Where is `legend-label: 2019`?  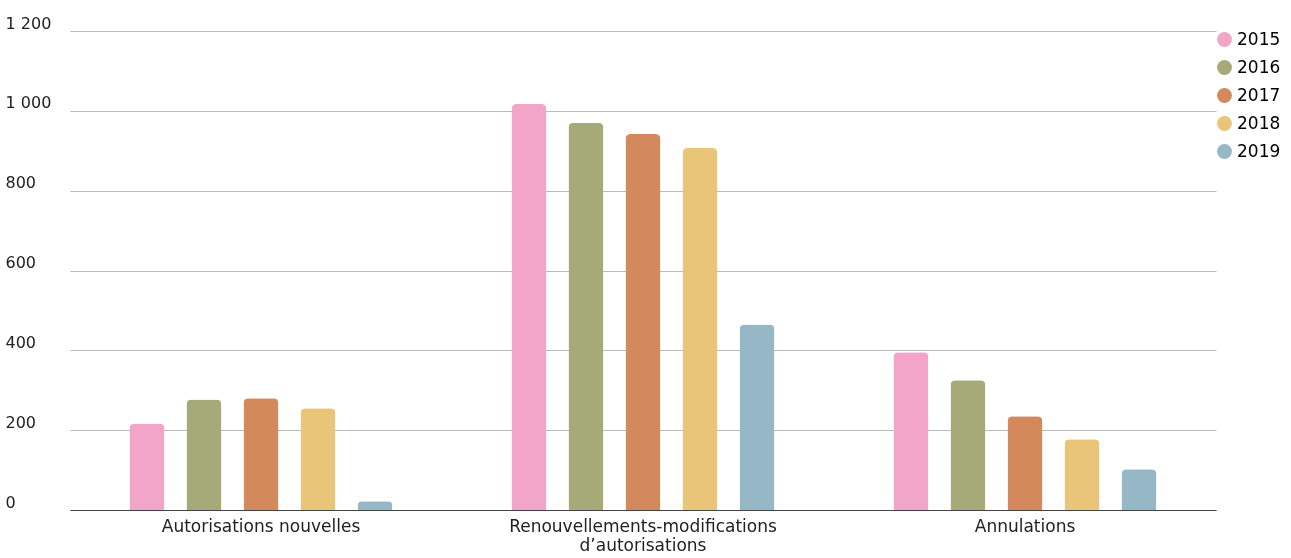 legend-label: 2019 is located at coordinates (1259, 150).